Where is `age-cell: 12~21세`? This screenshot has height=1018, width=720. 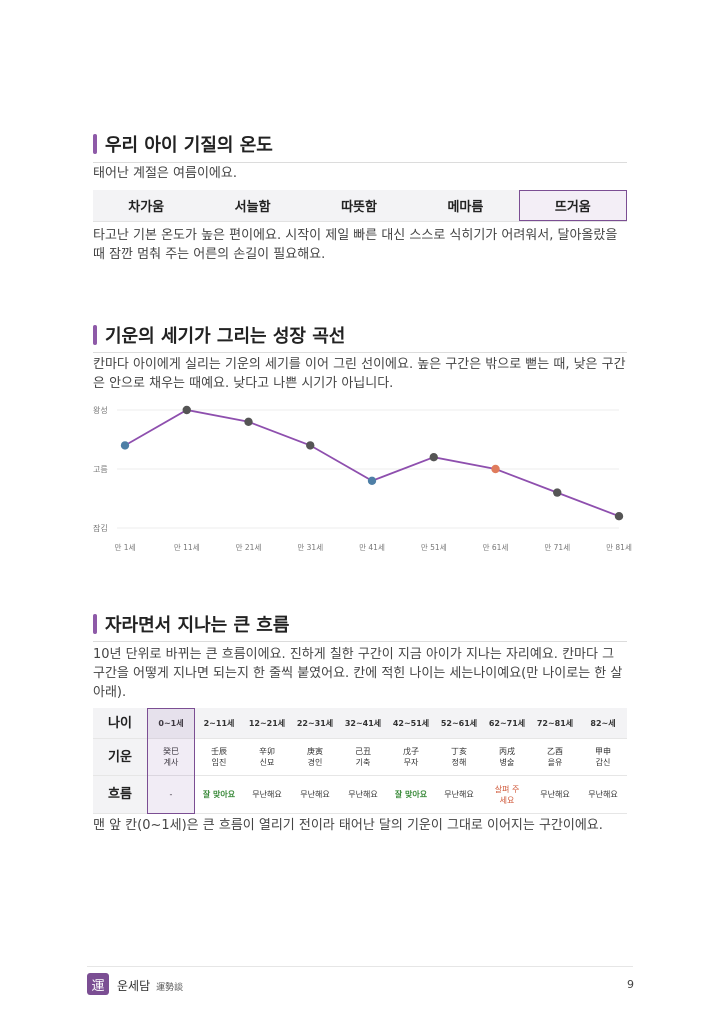 age-cell: 12~21세 is located at coordinates (267, 723).